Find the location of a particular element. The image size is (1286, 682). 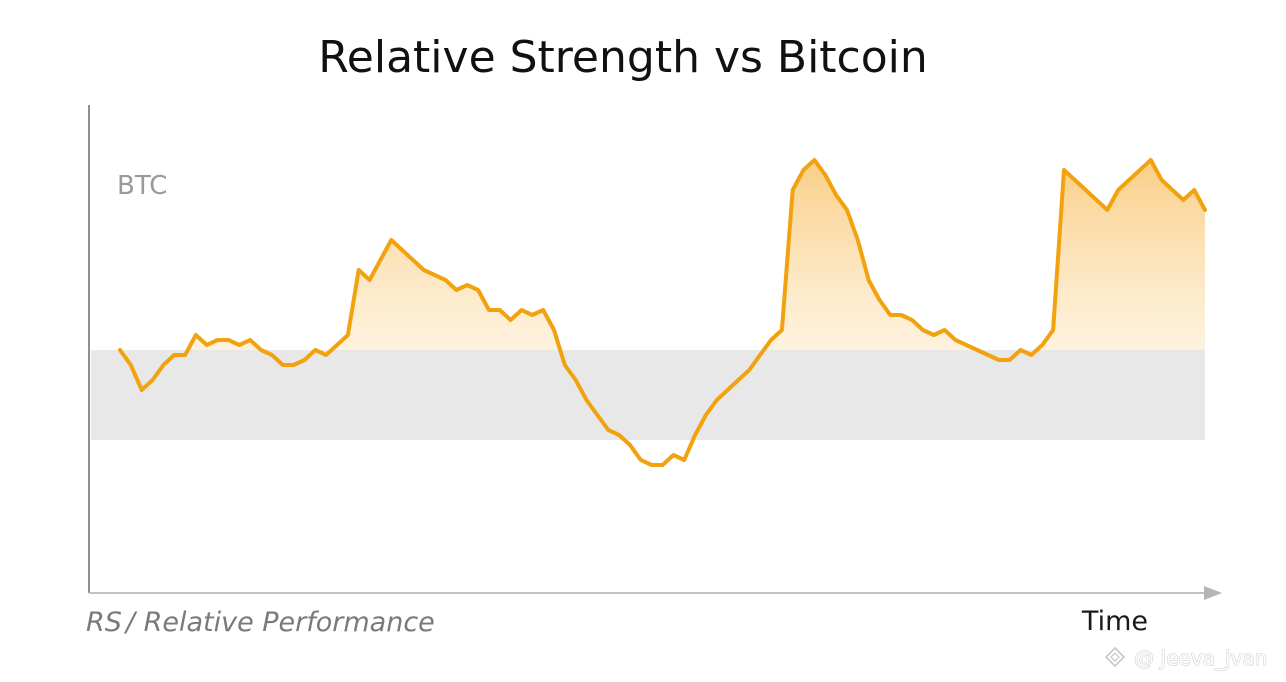

watermark-text: @ Jeeva_jvan is located at coordinates (1200, 658).